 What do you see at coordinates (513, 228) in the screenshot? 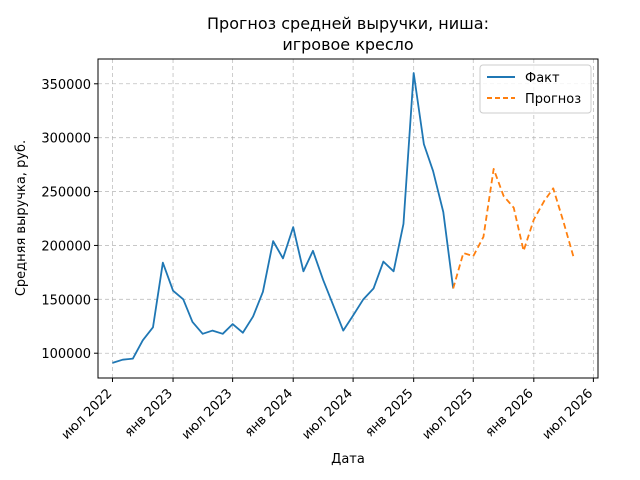
I see `series-line-forecast` at bounding box center [513, 228].